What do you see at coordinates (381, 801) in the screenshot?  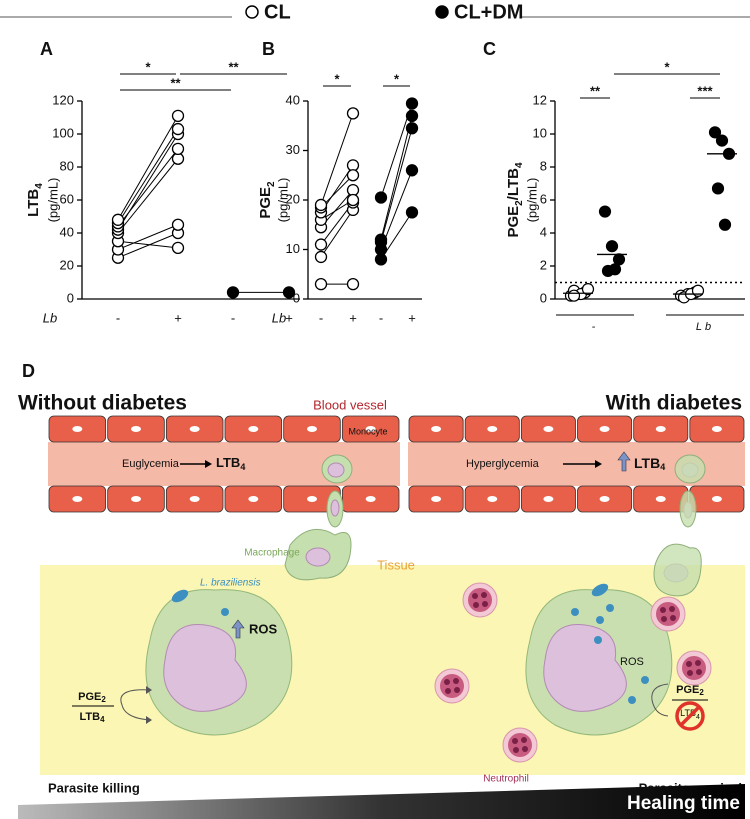 I see `healing-wedge` at bounding box center [381, 801].